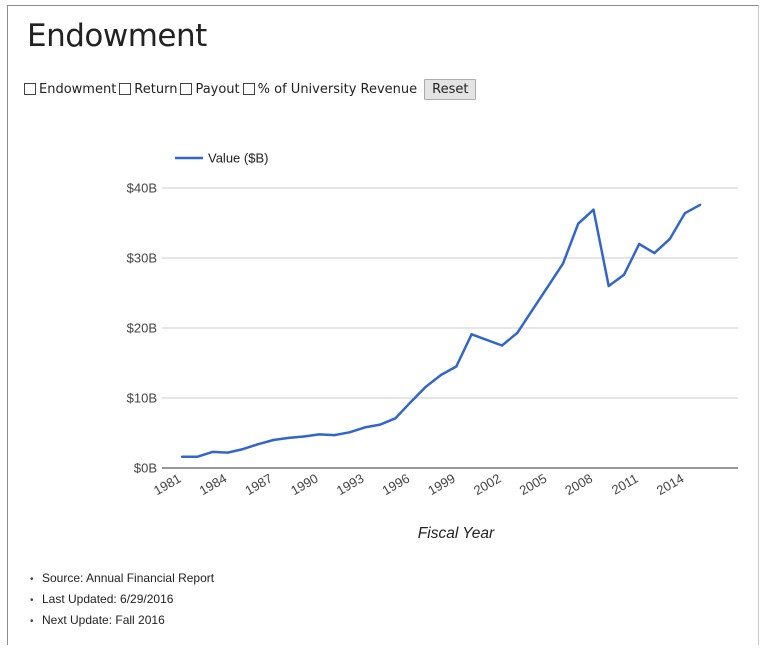 The image size is (767, 649). Describe the element at coordinates (156, 89) in the screenshot. I see `return-label: Return` at that location.